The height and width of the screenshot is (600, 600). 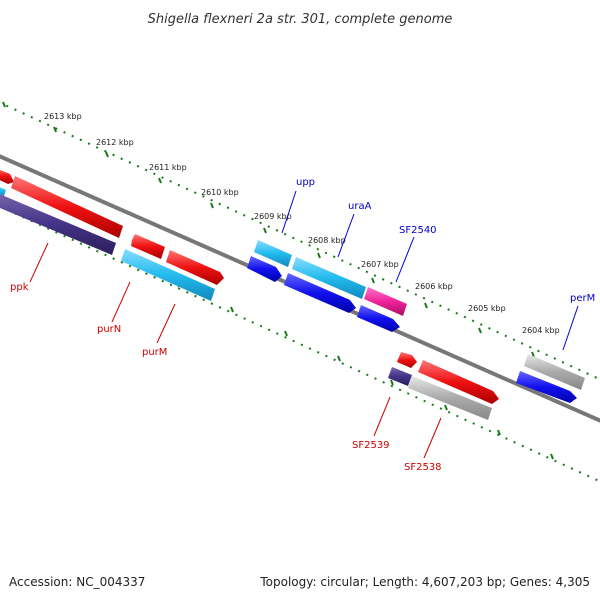 What do you see at coordinates (305, 182) in the screenshot?
I see `gene-label-upp: upp` at bounding box center [305, 182].